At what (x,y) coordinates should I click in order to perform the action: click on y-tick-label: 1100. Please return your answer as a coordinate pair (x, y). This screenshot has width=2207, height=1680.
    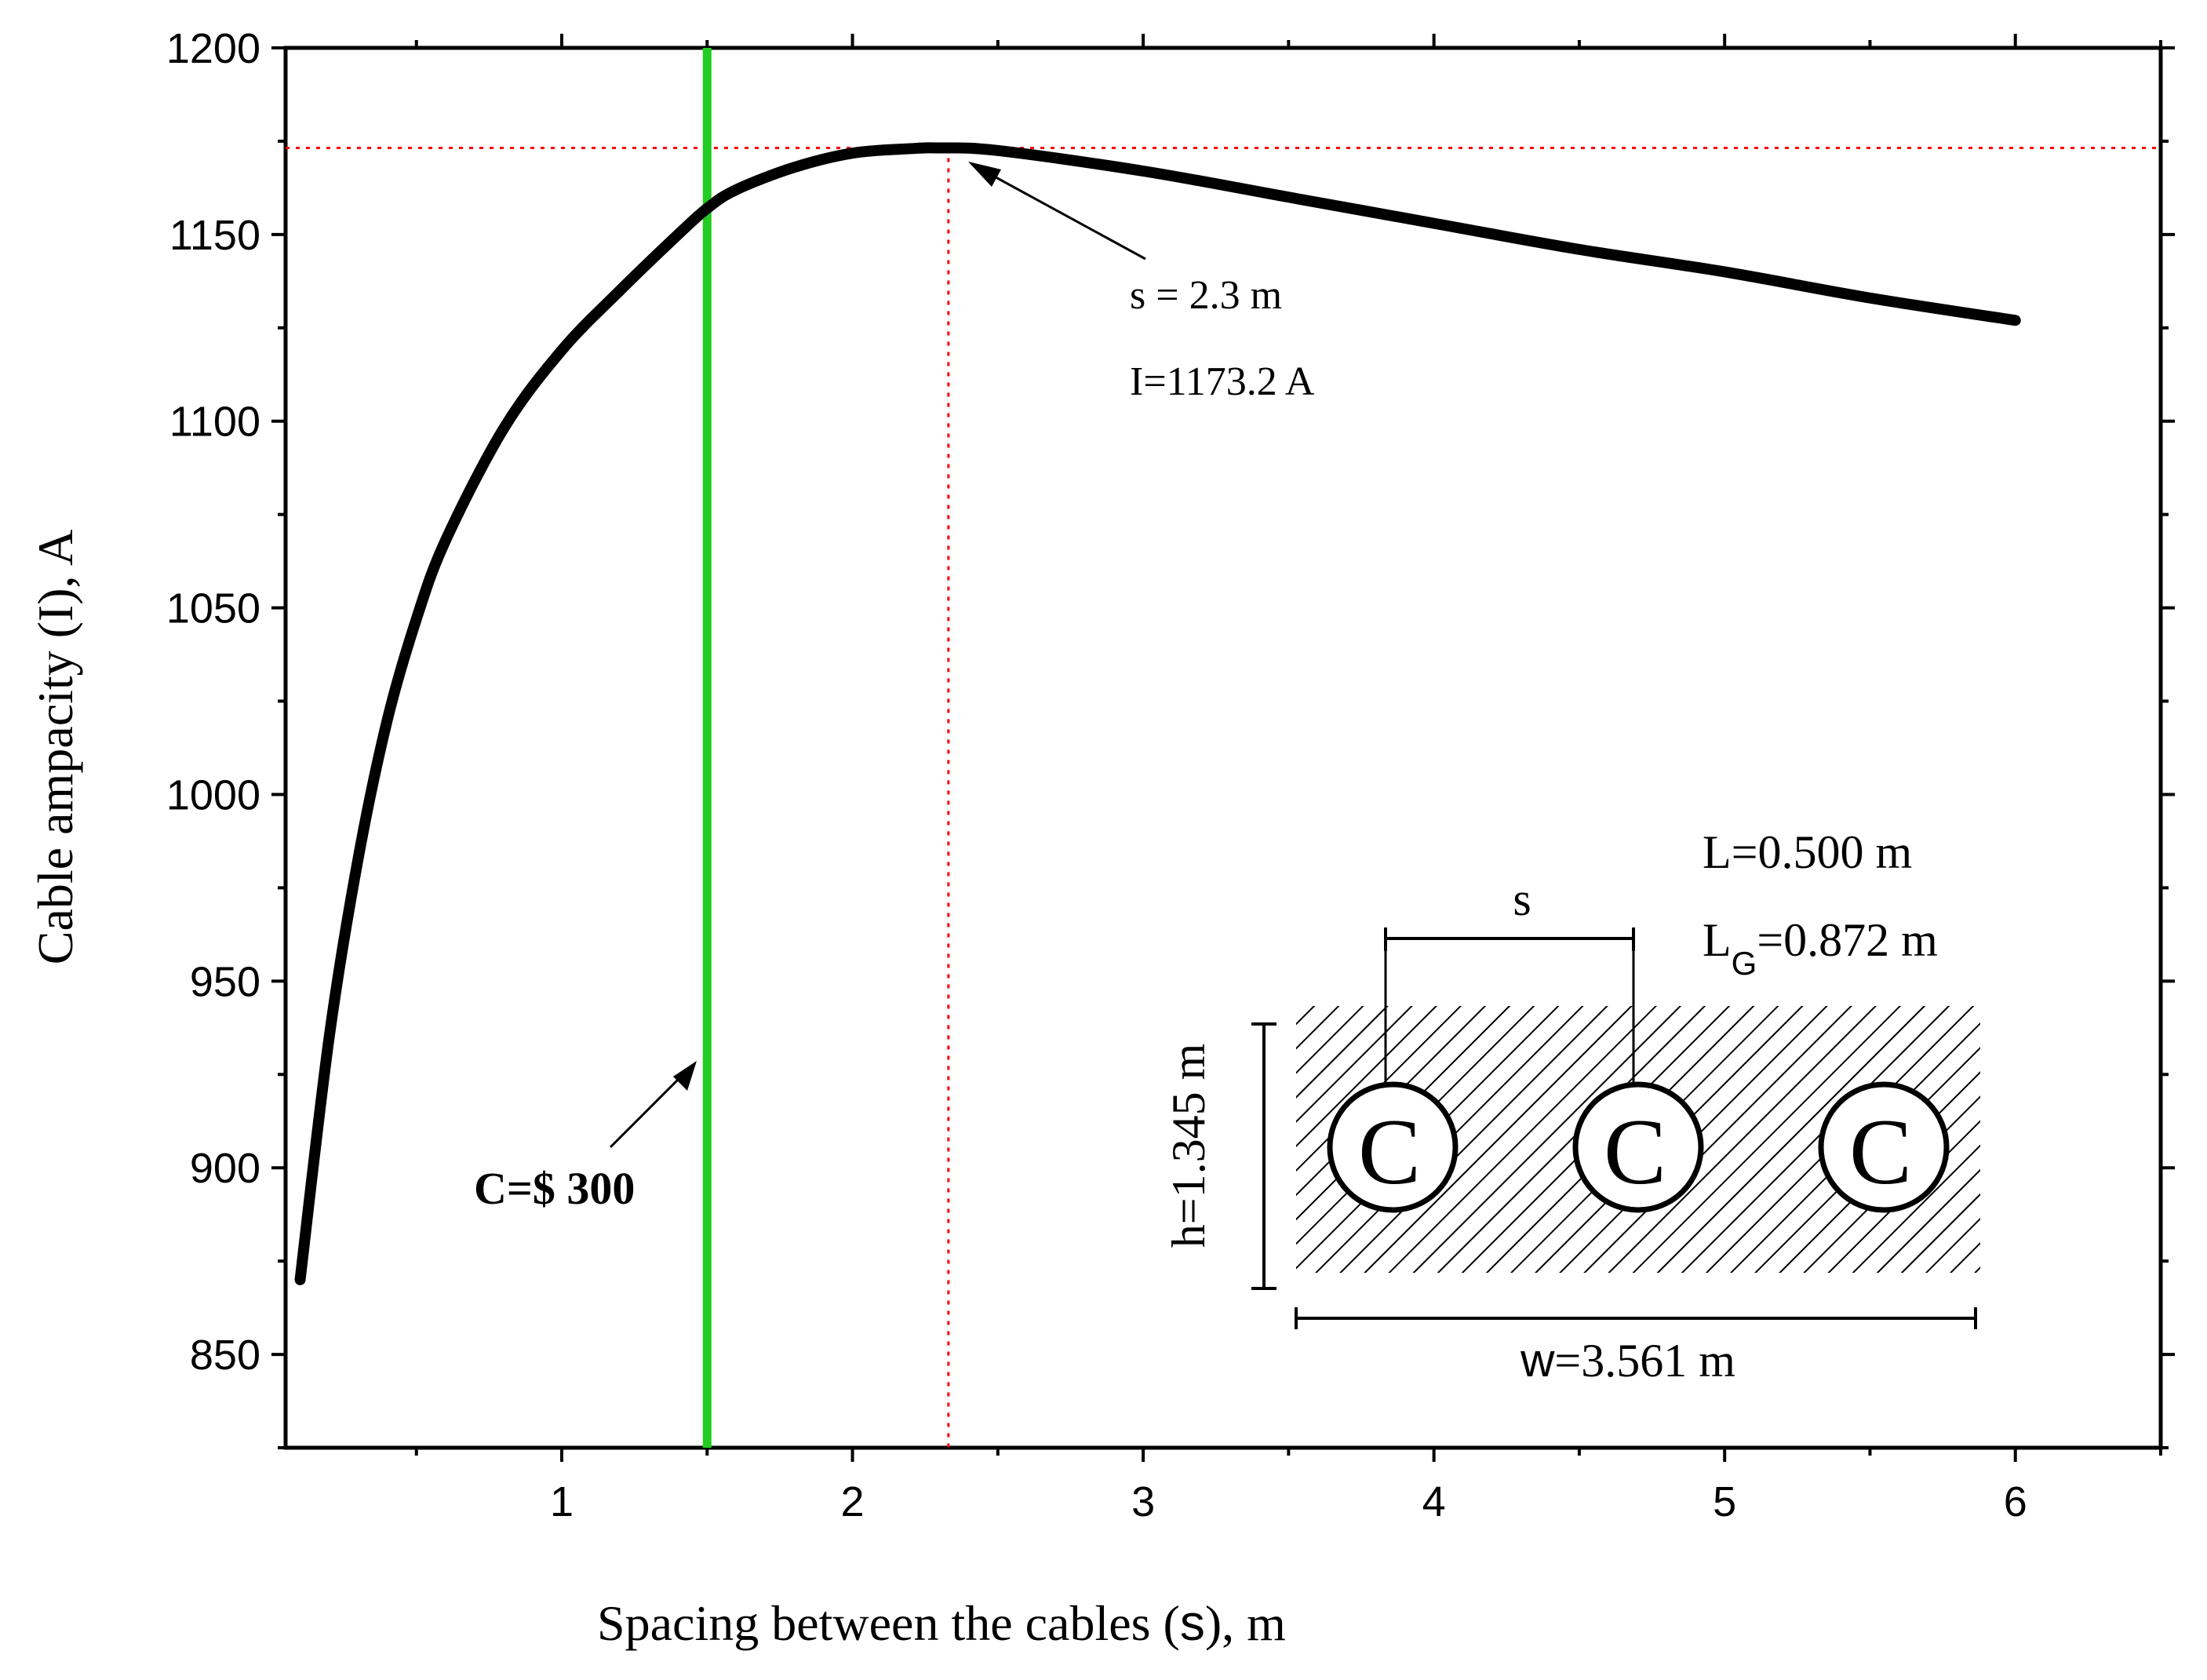
    Looking at the image, I should click on (214, 422).